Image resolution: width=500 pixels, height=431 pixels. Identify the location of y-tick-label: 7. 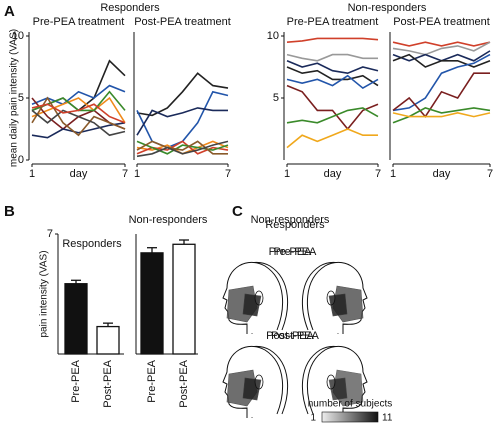
(50, 234).